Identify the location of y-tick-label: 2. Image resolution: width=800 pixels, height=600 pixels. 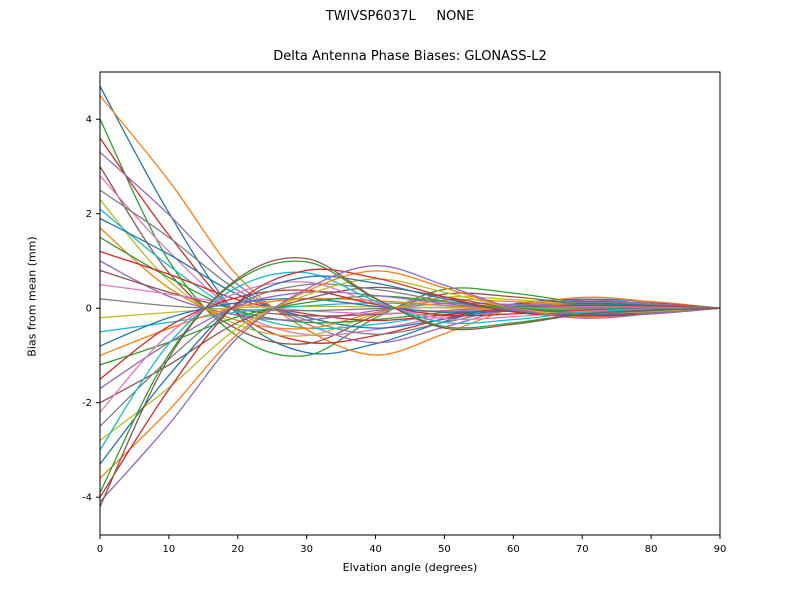
(89, 214).